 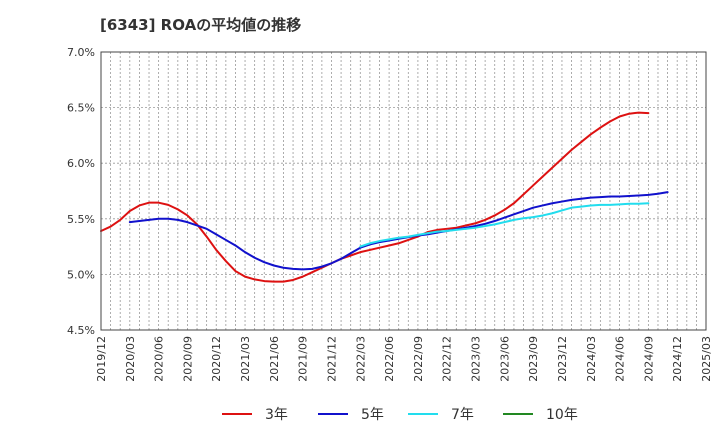 I want to click on x-tick-label: 2024/06, so click(x=620, y=359).